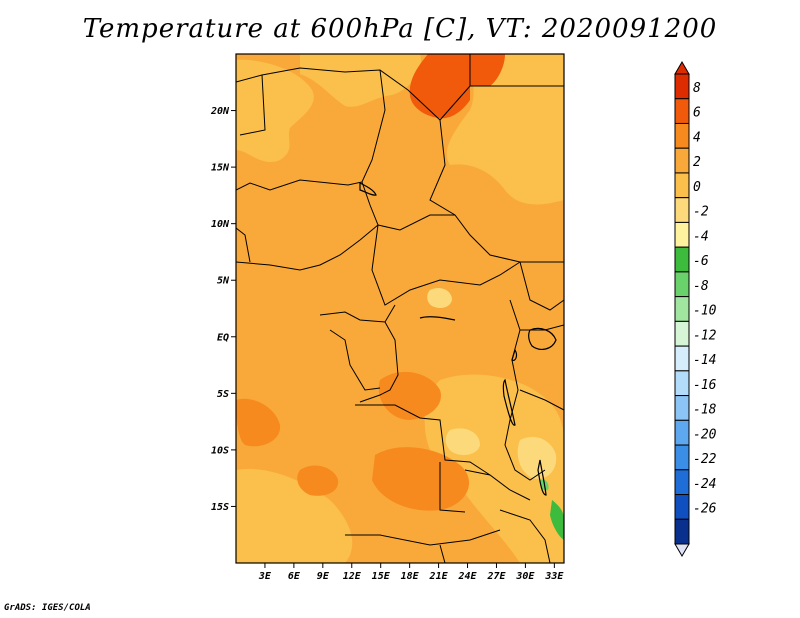 Image resolution: width=800 pixels, height=618 pixels. Describe the element at coordinates (541, 400) in the screenshot. I see `border-tanzania` at that location.